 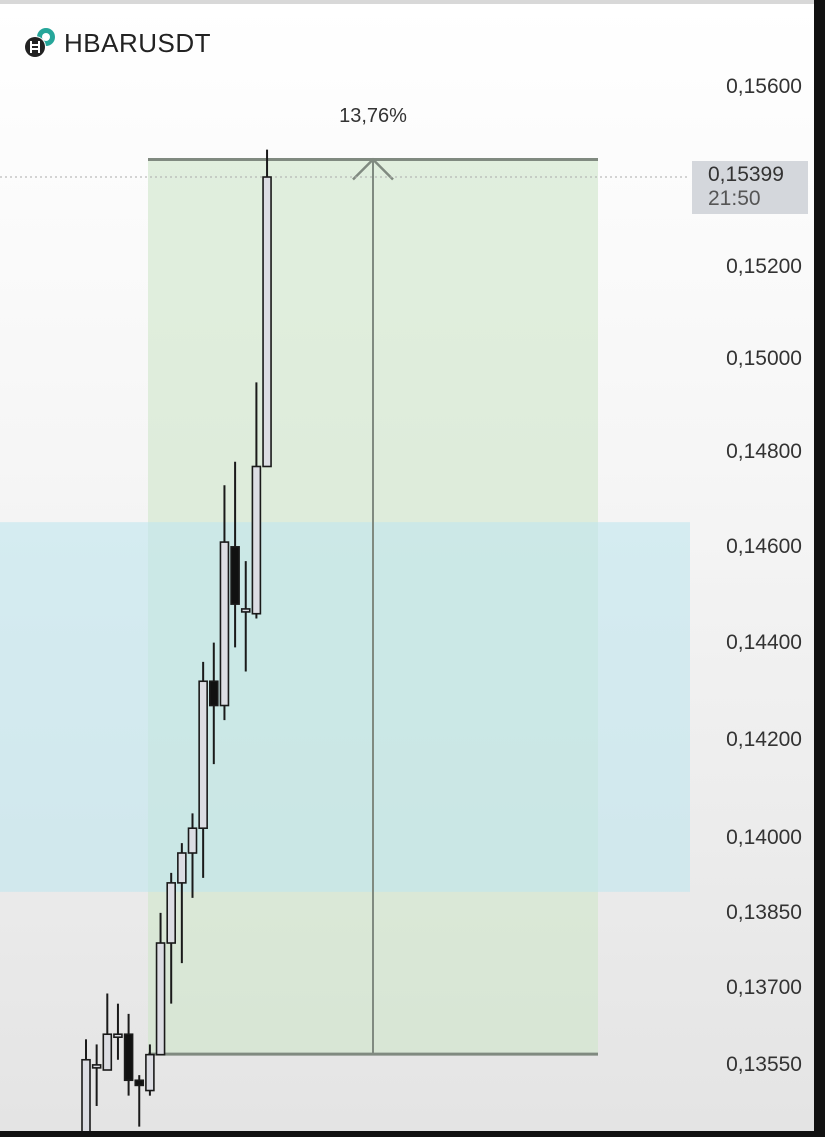 What do you see at coordinates (764, 359) in the screenshot?
I see `price-tick-label: 0,15000` at bounding box center [764, 359].